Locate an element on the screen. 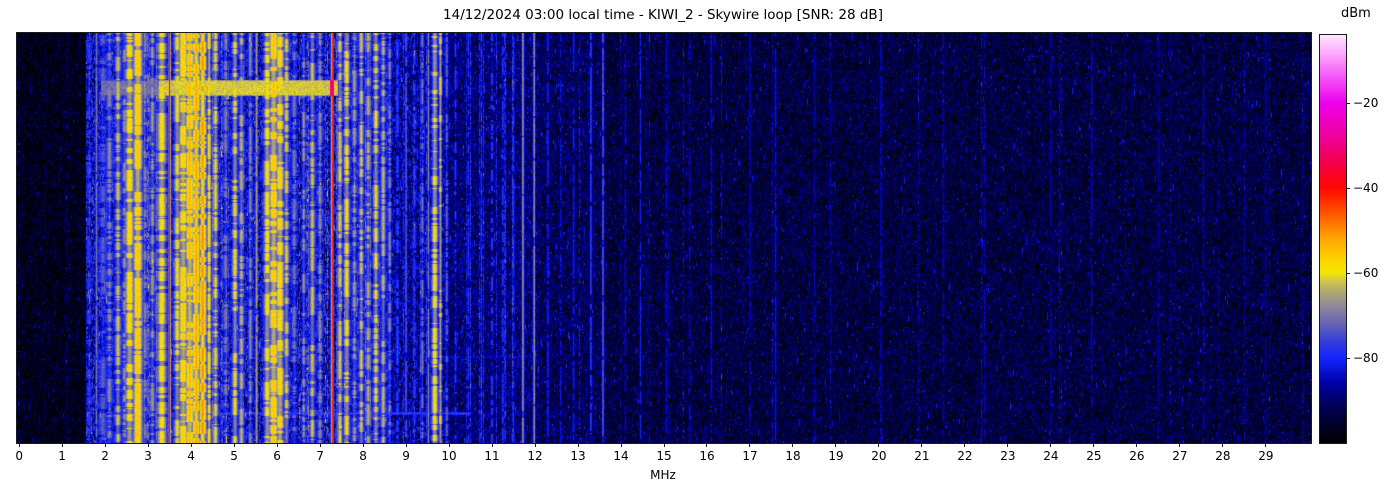 This screenshot has width=1400, height=500. x-tick-label: 23 is located at coordinates (1008, 456).